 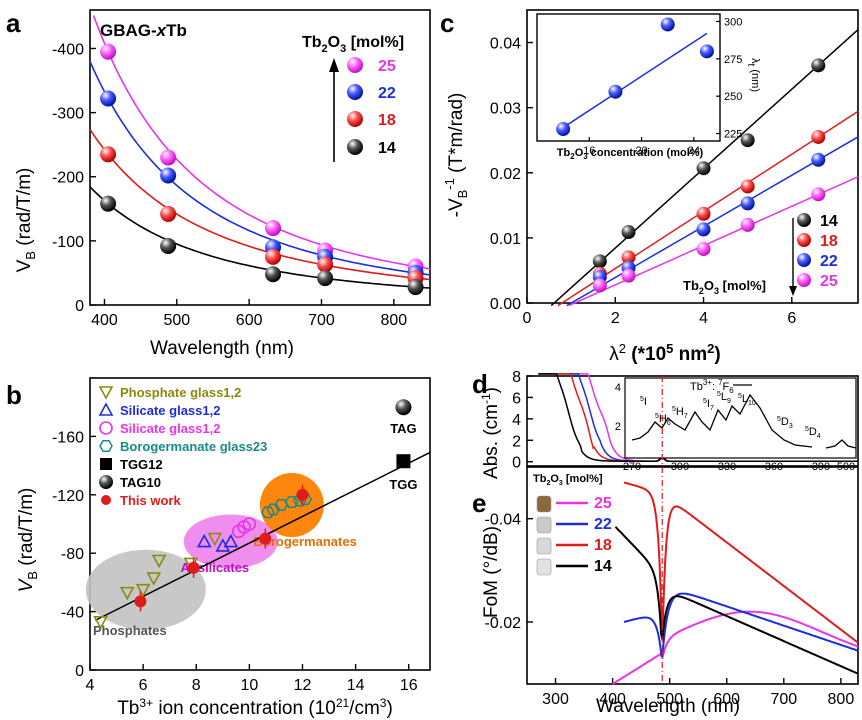 I want to click on panel-c-inset-xtick-label: 20, so click(x=641, y=151).